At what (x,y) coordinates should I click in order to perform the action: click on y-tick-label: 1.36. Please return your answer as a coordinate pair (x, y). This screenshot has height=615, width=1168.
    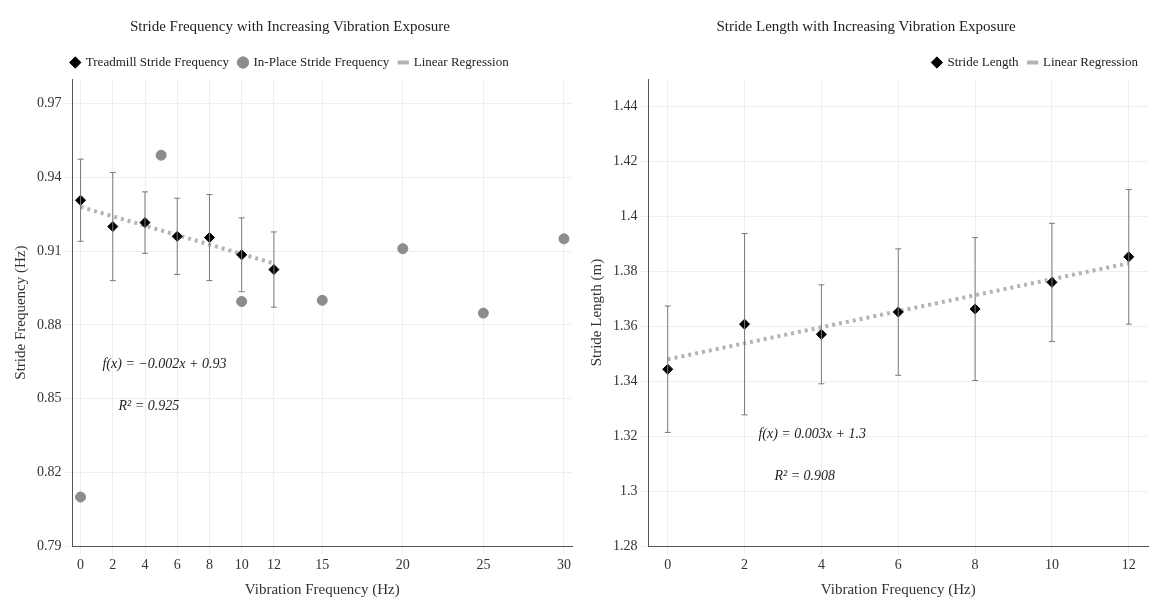
    Looking at the image, I should click on (625, 326).